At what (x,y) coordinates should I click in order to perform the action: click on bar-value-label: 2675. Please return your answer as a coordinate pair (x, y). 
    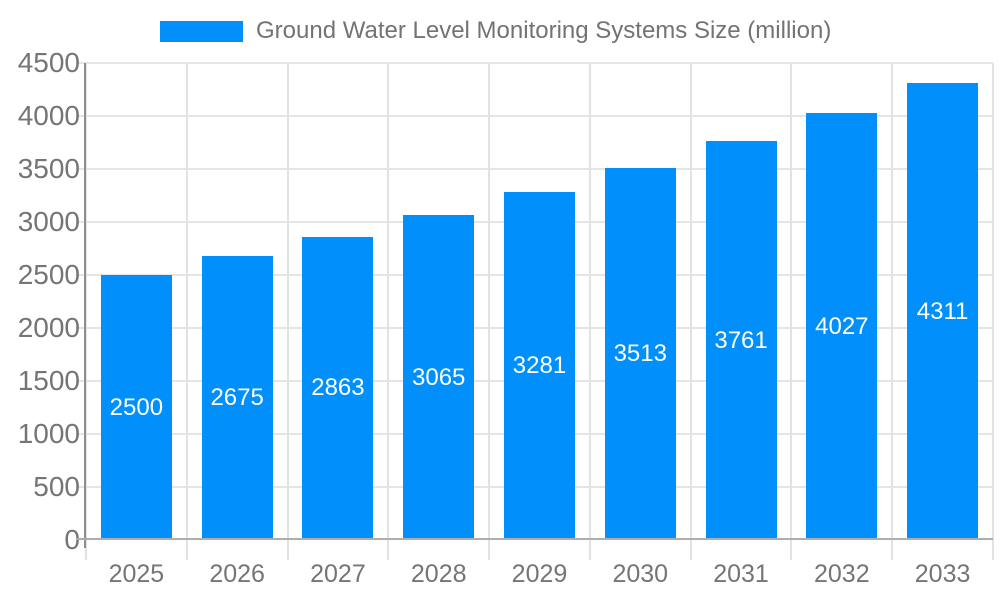
    Looking at the image, I should click on (237, 398).